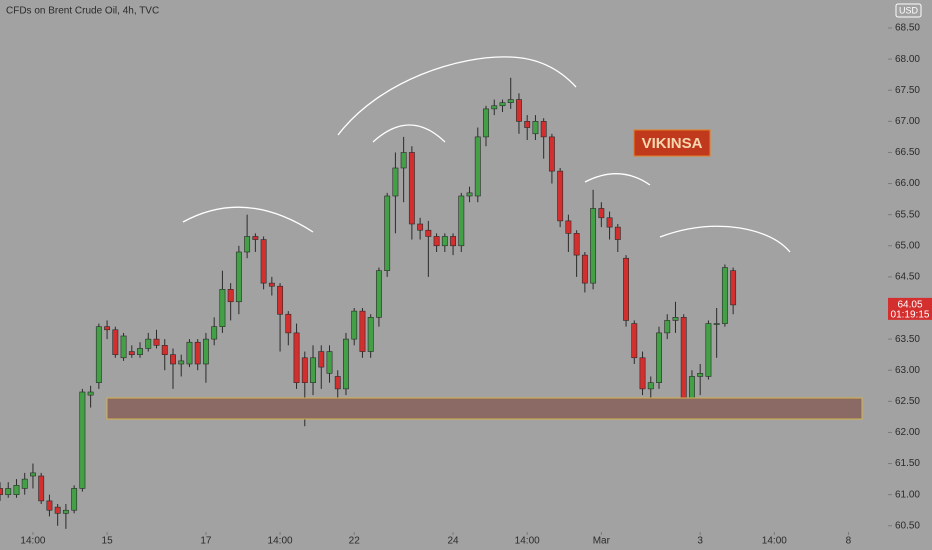  I want to click on support-zone, so click(484, 408).